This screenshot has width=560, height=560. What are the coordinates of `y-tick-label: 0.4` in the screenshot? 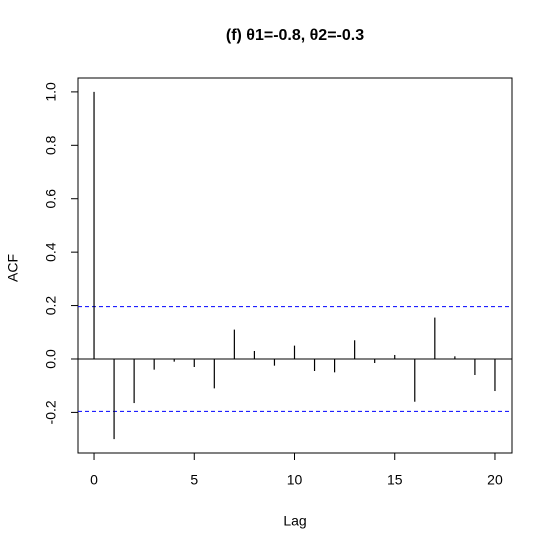 It's located at (51, 252).